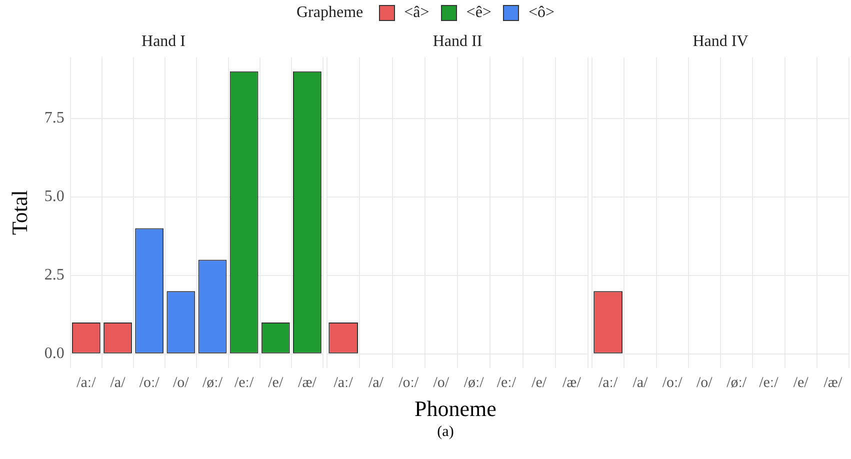 This screenshot has width=851, height=459. What do you see at coordinates (457, 41) in the screenshot?
I see `chart-title: Hand II` at bounding box center [457, 41].